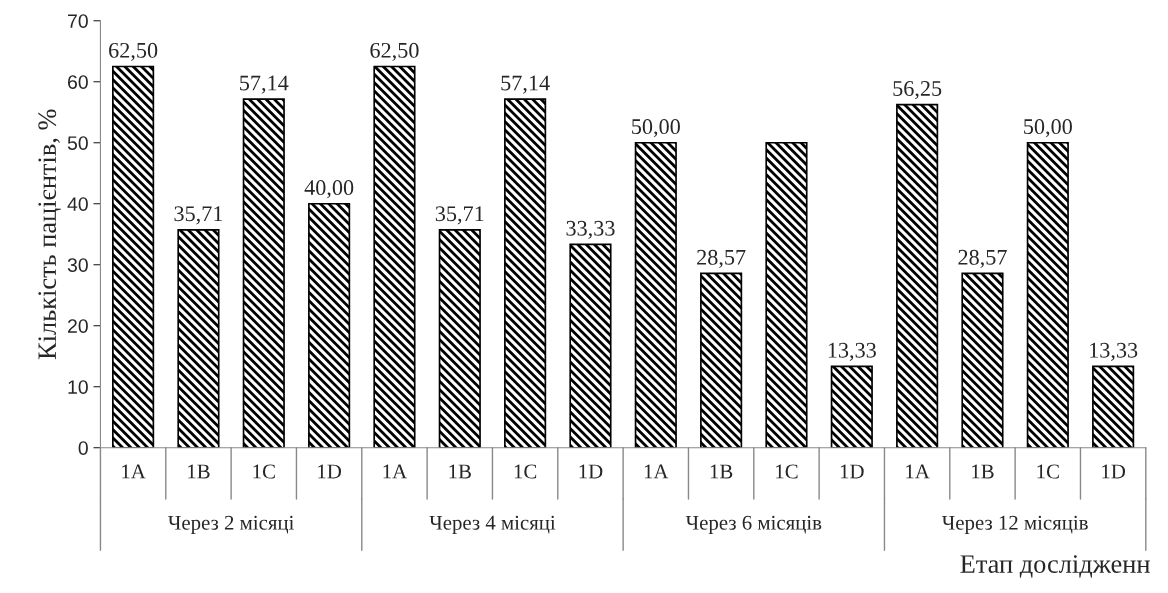 This screenshot has height=593, width=1168. What do you see at coordinates (49, 234) in the screenshot?
I see `y-axis-title: Кількість пацієнтів, %` at bounding box center [49, 234].